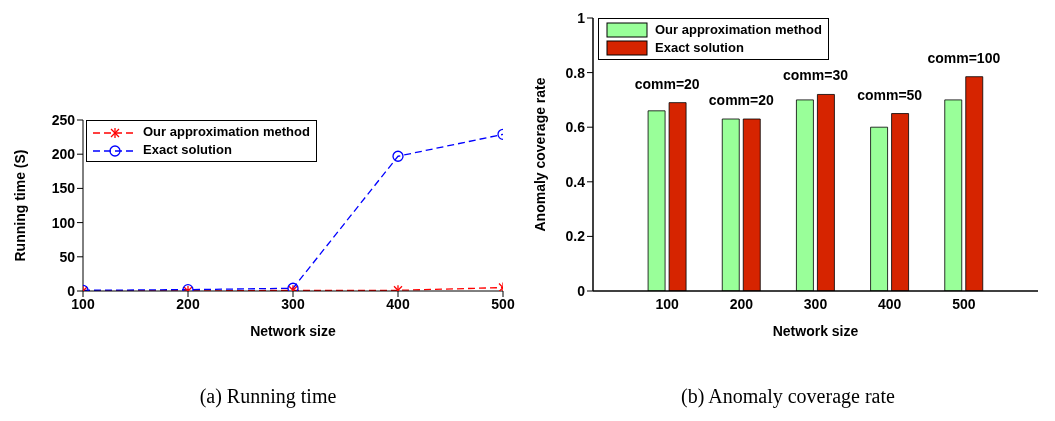 The height and width of the screenshot is (421, 1055). What do you see at coordinates (575, 127) in the screenshot?
I see `y-tick-label: 0.6` at bounding box center [575, 127].